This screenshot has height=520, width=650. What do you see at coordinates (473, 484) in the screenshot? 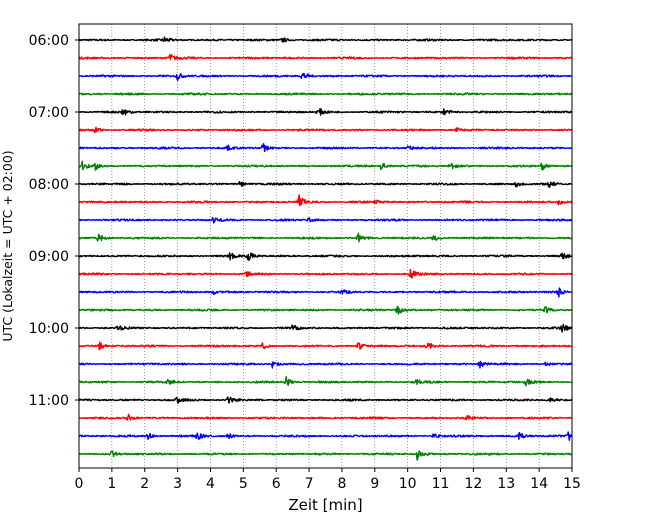
I see `x-tick-label: 12` at bounding box center [473, 484].